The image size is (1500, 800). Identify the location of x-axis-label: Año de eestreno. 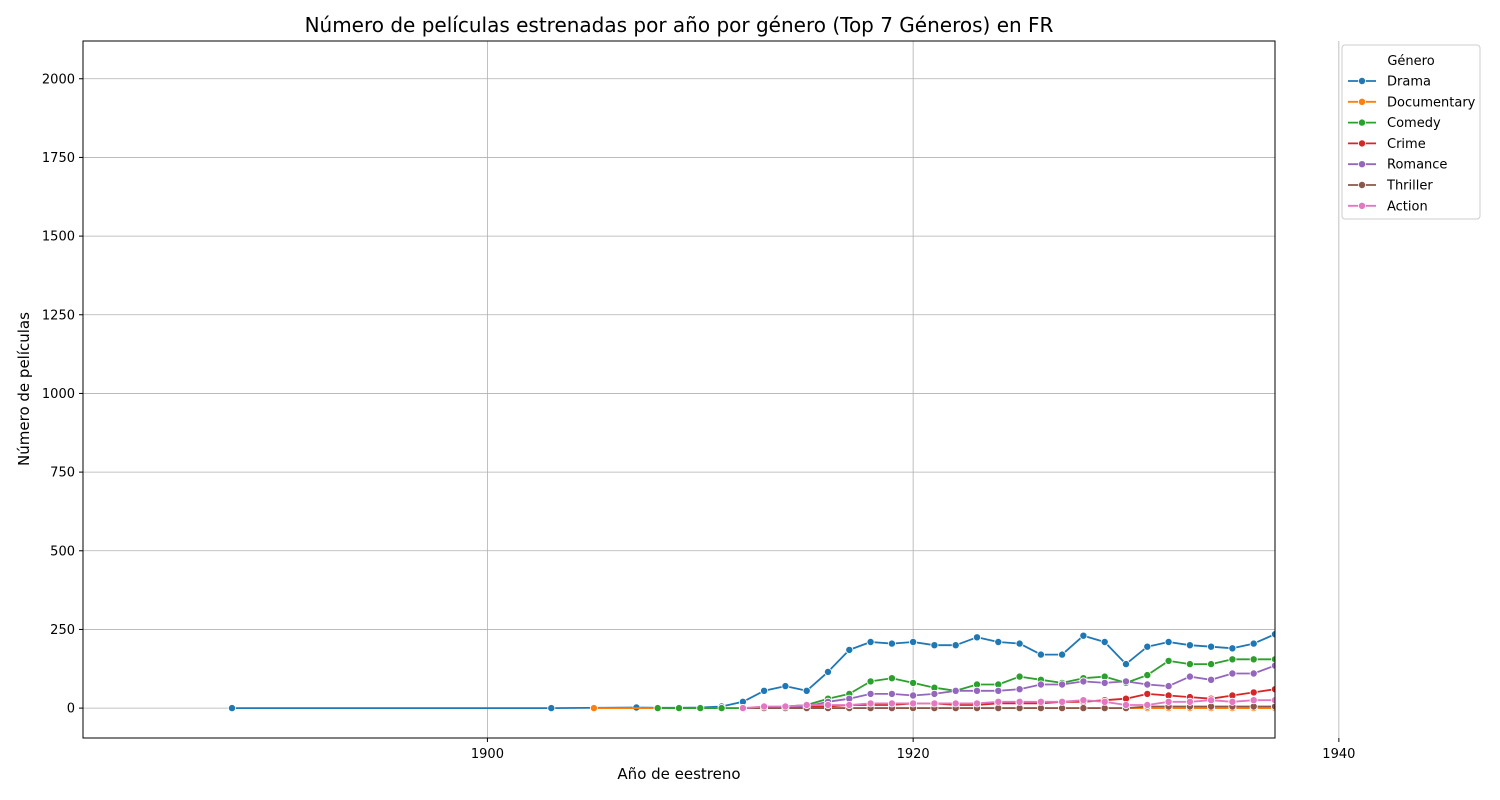
(678, 774).